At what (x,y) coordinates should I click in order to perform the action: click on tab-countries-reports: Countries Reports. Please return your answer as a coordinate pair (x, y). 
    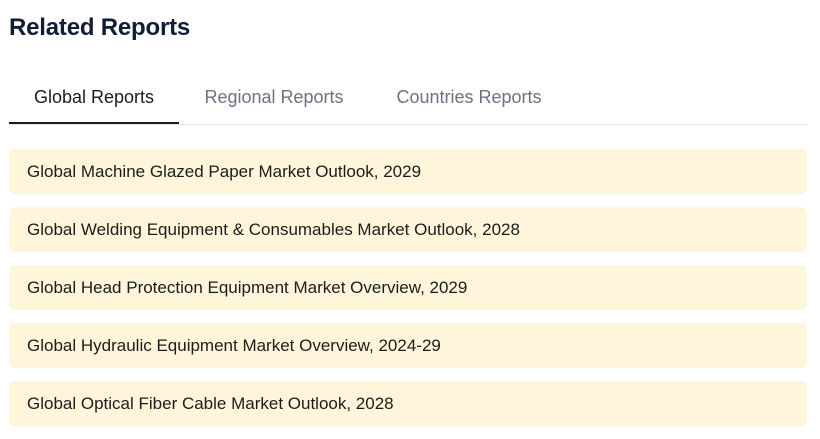
    Looking at the image, I should click on (469, 97).